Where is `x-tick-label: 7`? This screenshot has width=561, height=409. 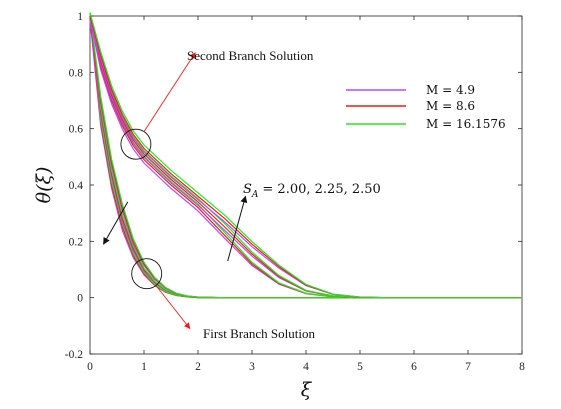 x-tick-label: 7 is located at coordinates (468, 367).